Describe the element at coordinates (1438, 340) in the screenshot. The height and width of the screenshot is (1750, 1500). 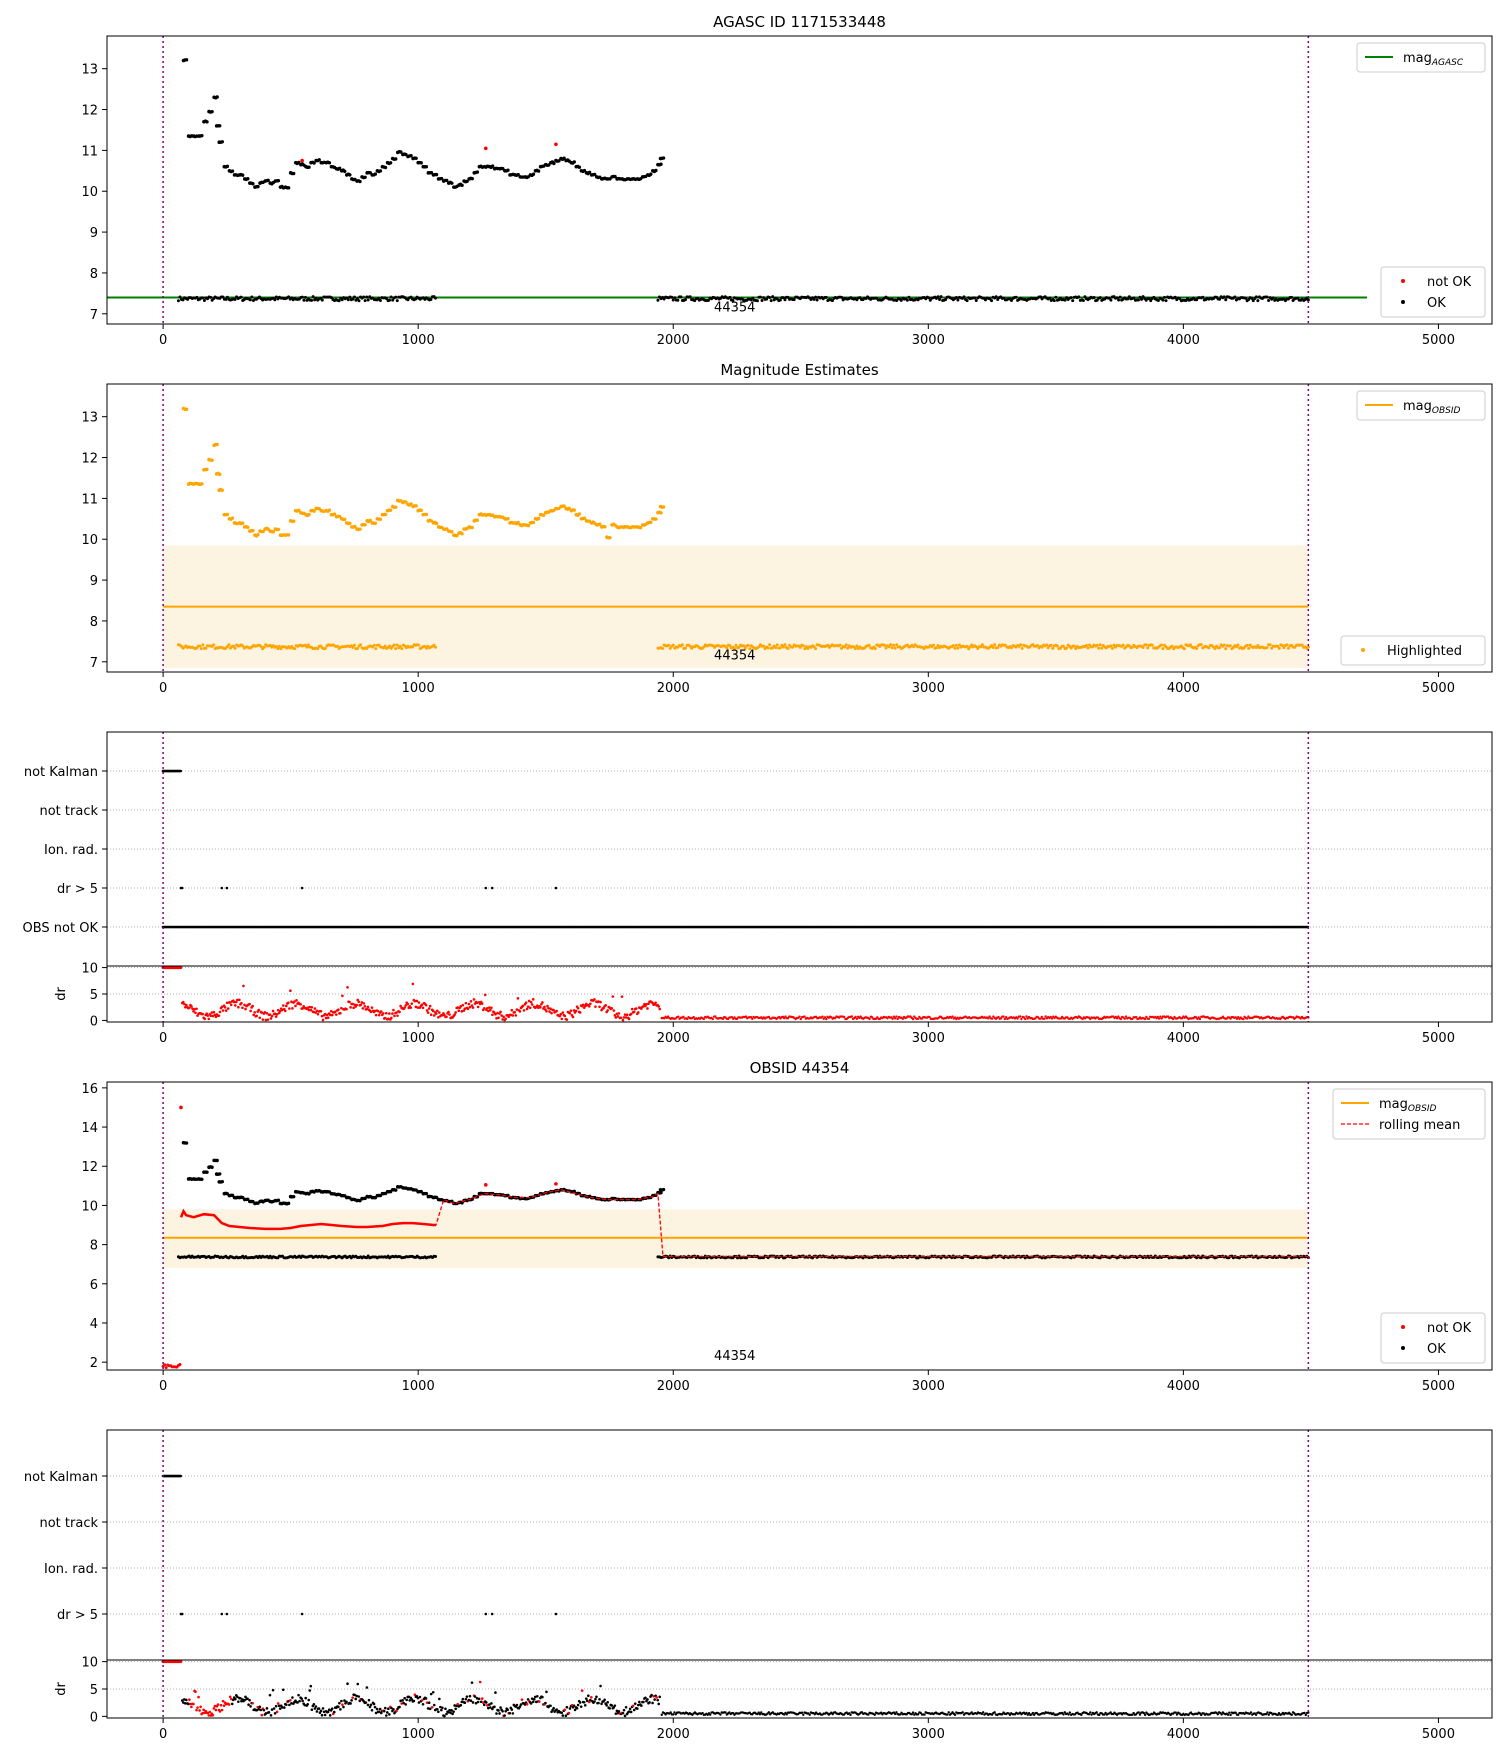
I see `p1-xtick-label-5: 5000` at that location.